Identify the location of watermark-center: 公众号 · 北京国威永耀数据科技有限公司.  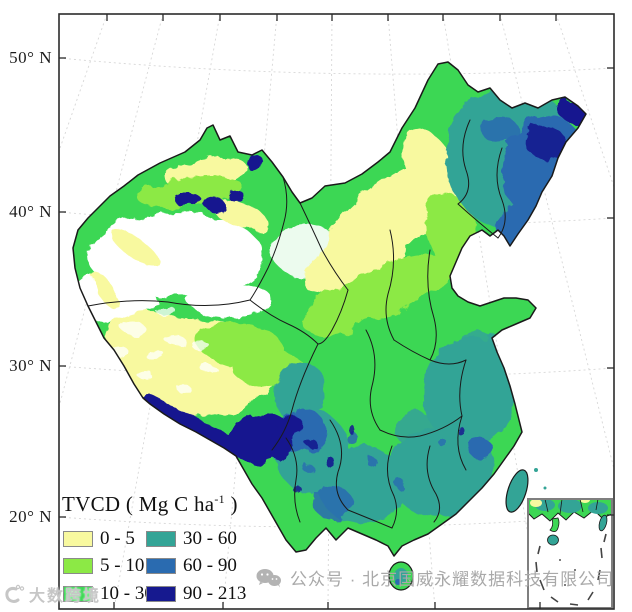
(435, 577).